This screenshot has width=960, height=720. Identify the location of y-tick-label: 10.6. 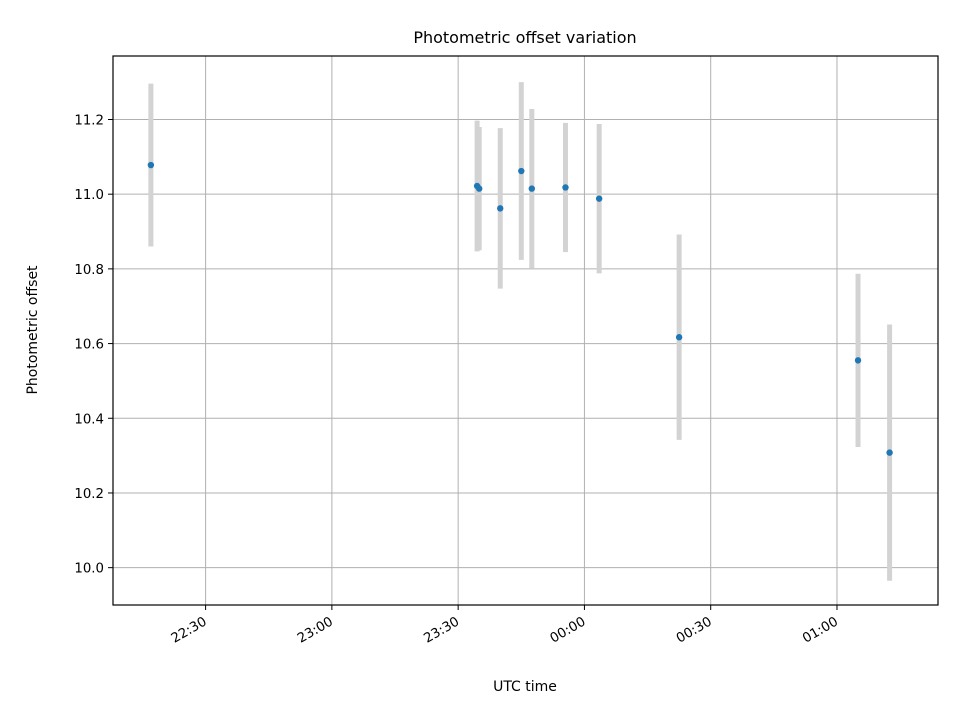
(89, 345).